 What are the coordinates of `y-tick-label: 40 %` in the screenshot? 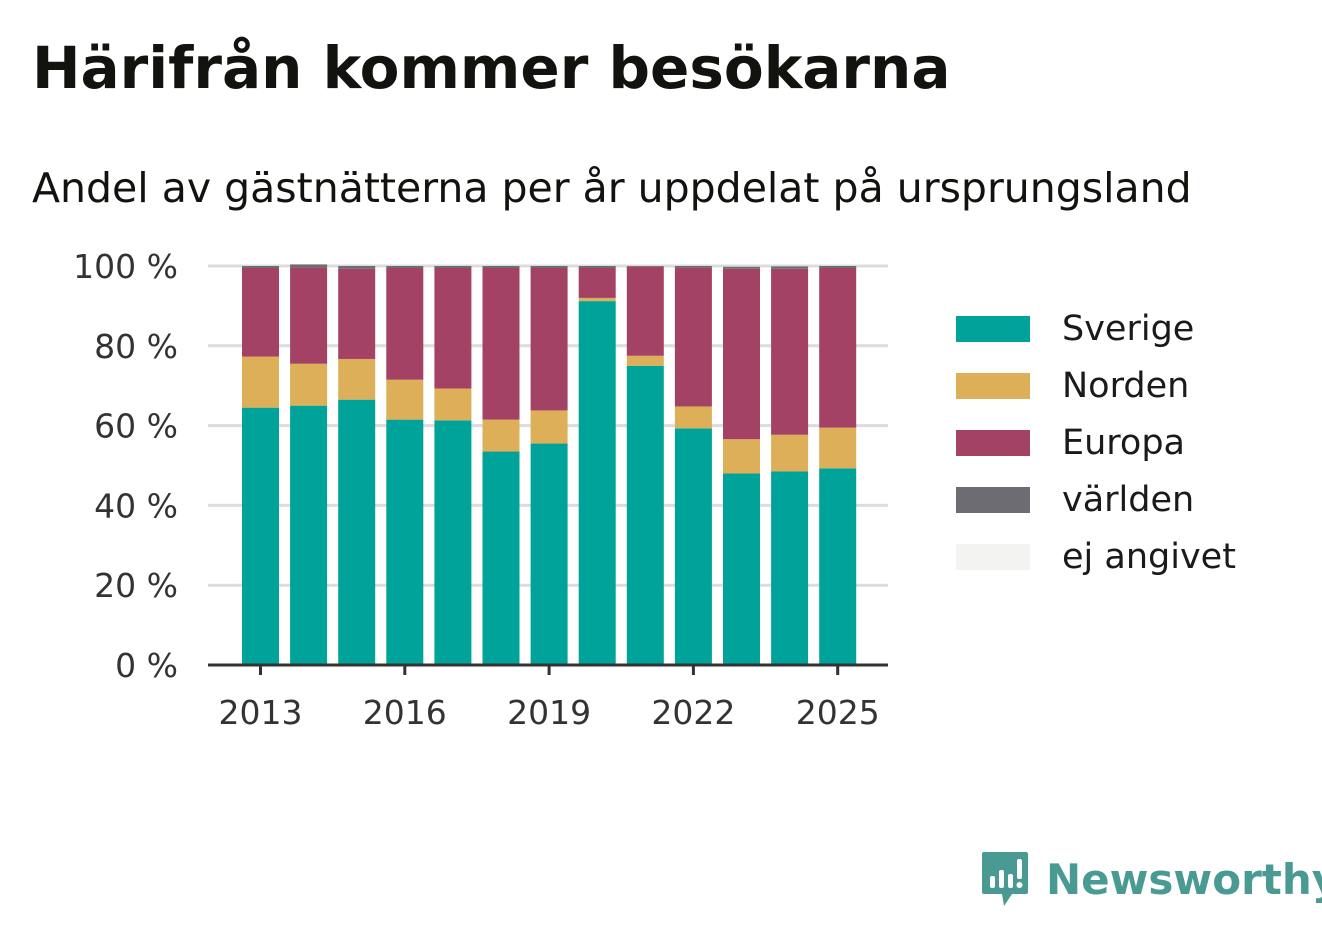 It's located at (136, 505).